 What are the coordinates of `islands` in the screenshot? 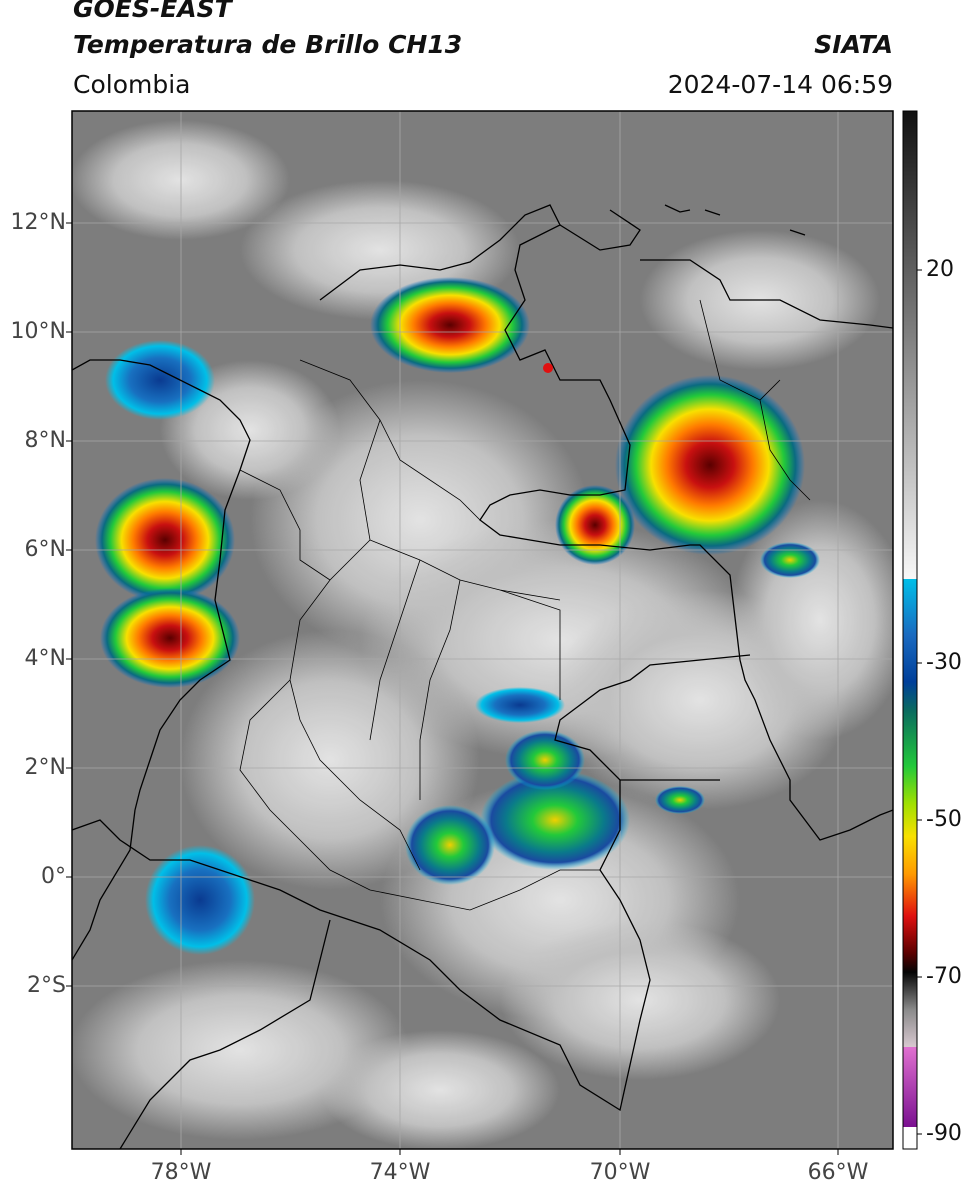 It's located at (735, 220).